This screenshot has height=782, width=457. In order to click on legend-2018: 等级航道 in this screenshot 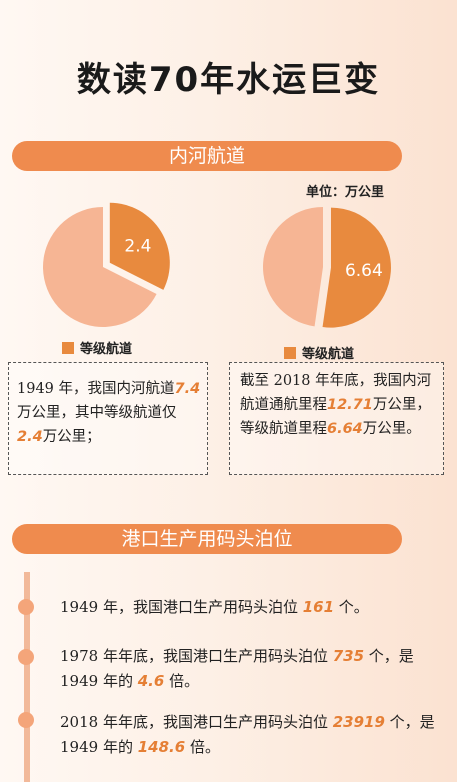, I will do `click(319, 352)`.